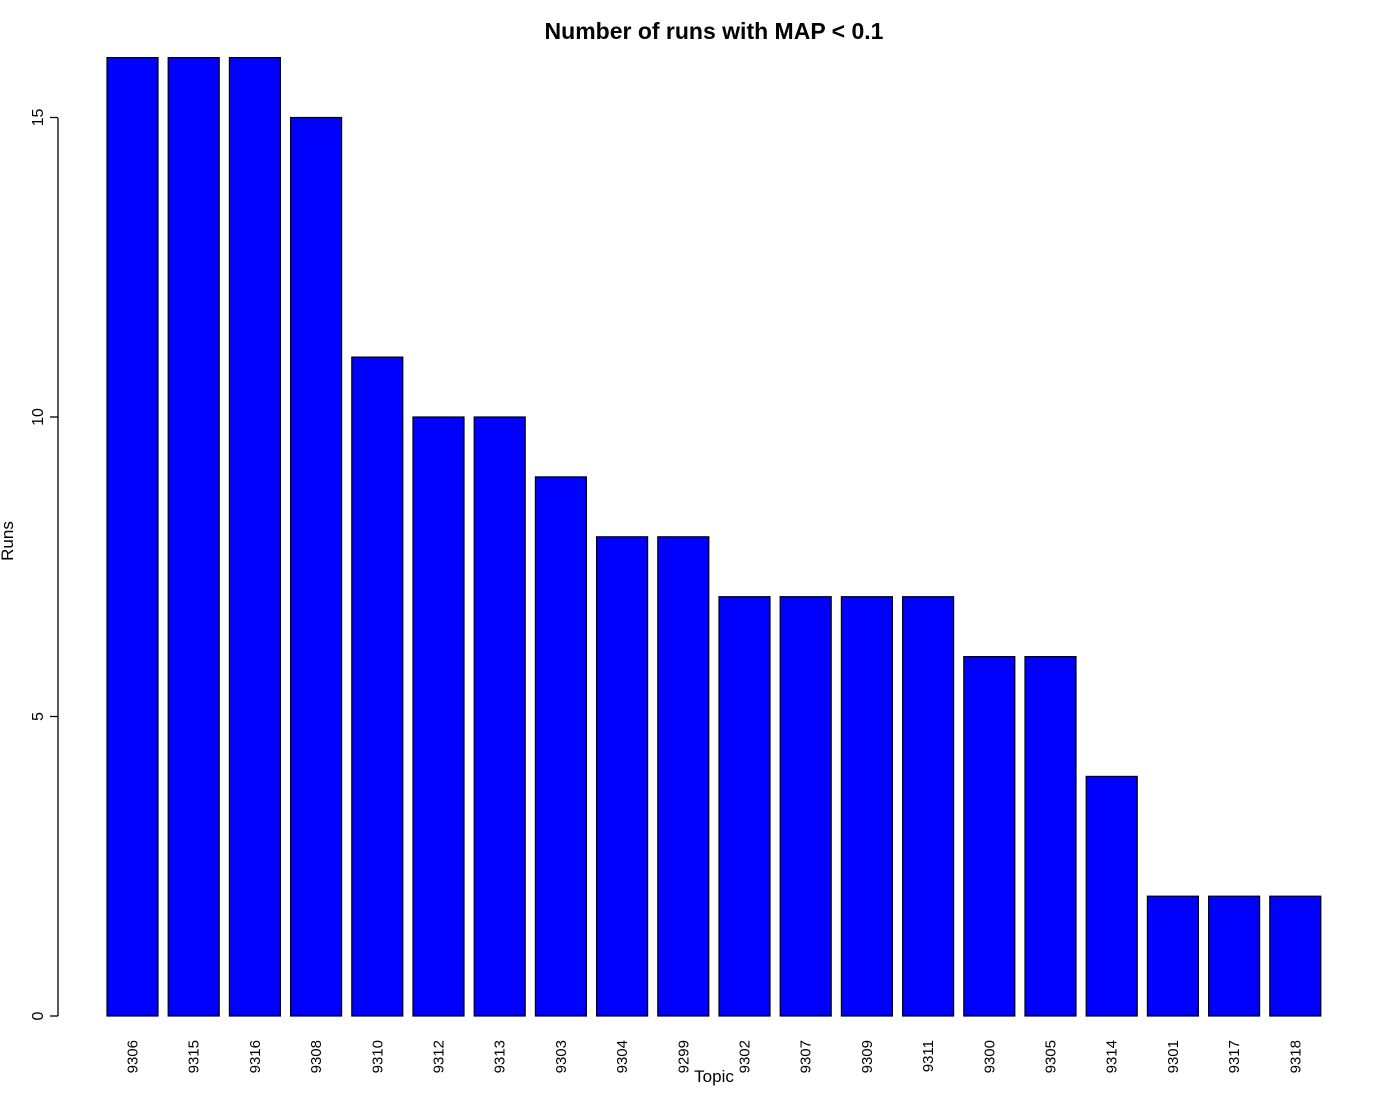 The image size is (1400, 1100). Describe the element at coordinates (38, 118) in the screenshot. I see `y-tick-label: 15` at that location.